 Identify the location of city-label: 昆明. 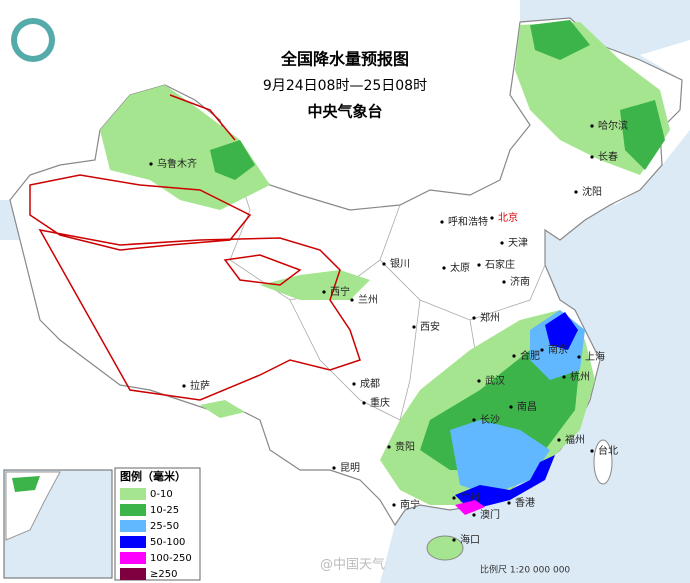
(350, 468).